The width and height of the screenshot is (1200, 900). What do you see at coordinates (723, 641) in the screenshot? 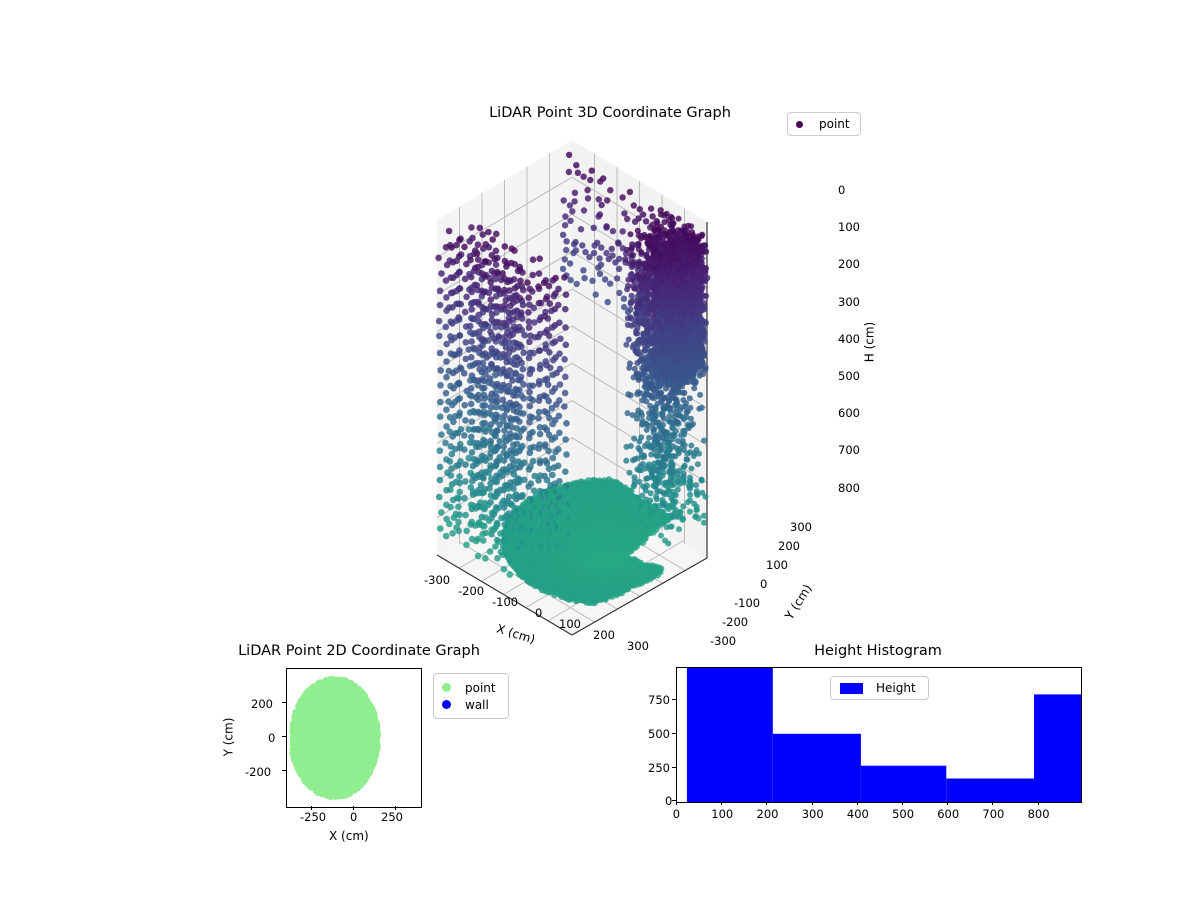
I see `y-tick--300: -300` at bounding box center [723, 641].